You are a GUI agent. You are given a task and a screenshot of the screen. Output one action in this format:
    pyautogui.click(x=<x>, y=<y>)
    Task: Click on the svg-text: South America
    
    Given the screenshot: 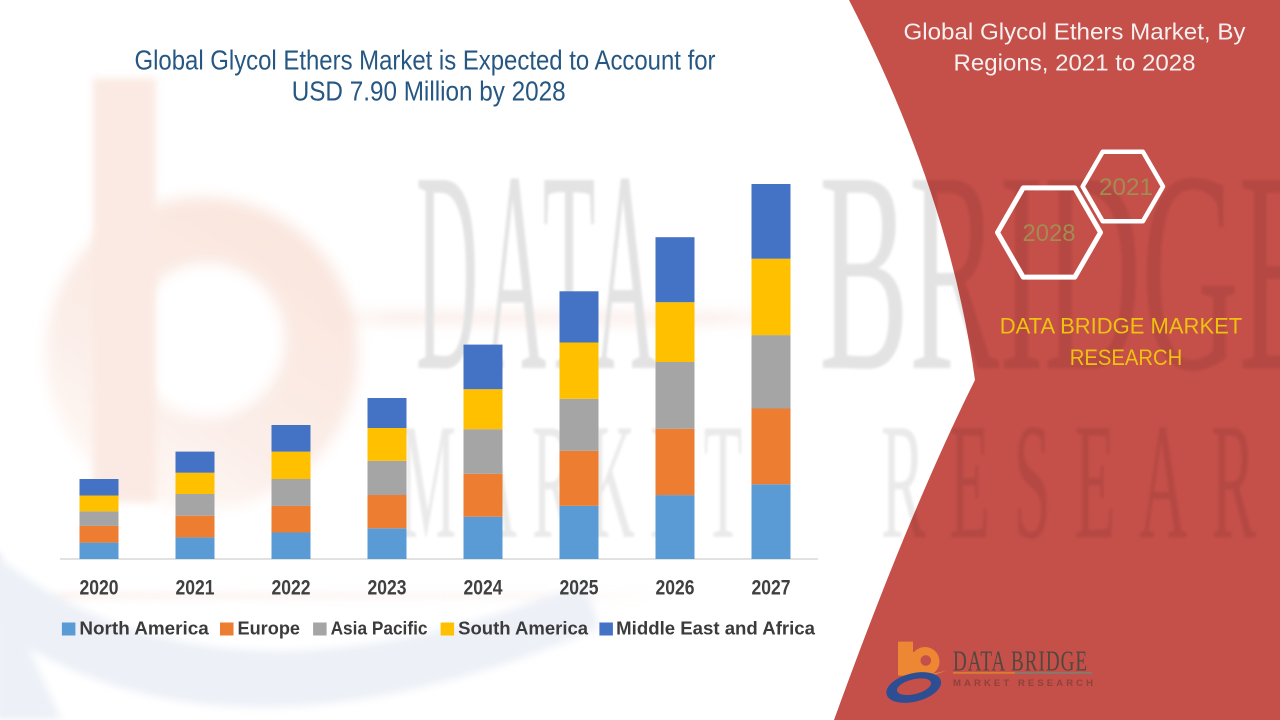 What is the action you would take?
    pyautogui.click(x=523, y=629)
    